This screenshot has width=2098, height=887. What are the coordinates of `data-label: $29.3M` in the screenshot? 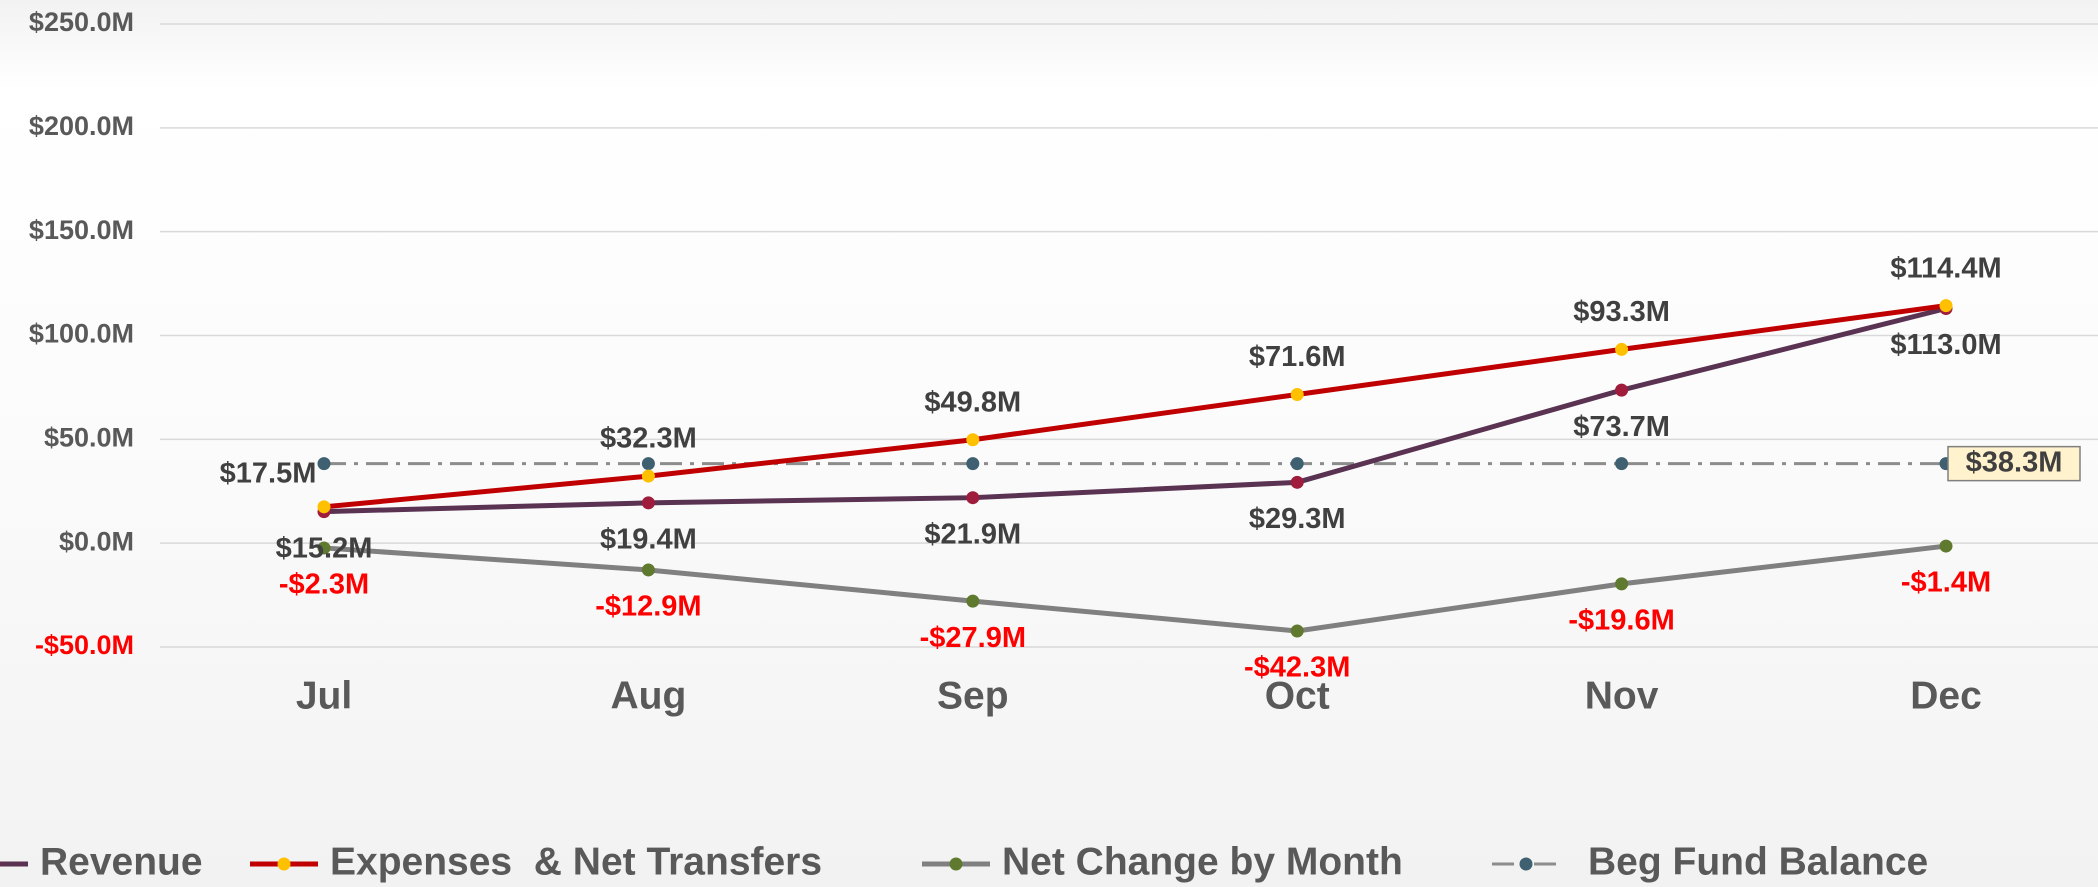 It's located at (1297, 519).